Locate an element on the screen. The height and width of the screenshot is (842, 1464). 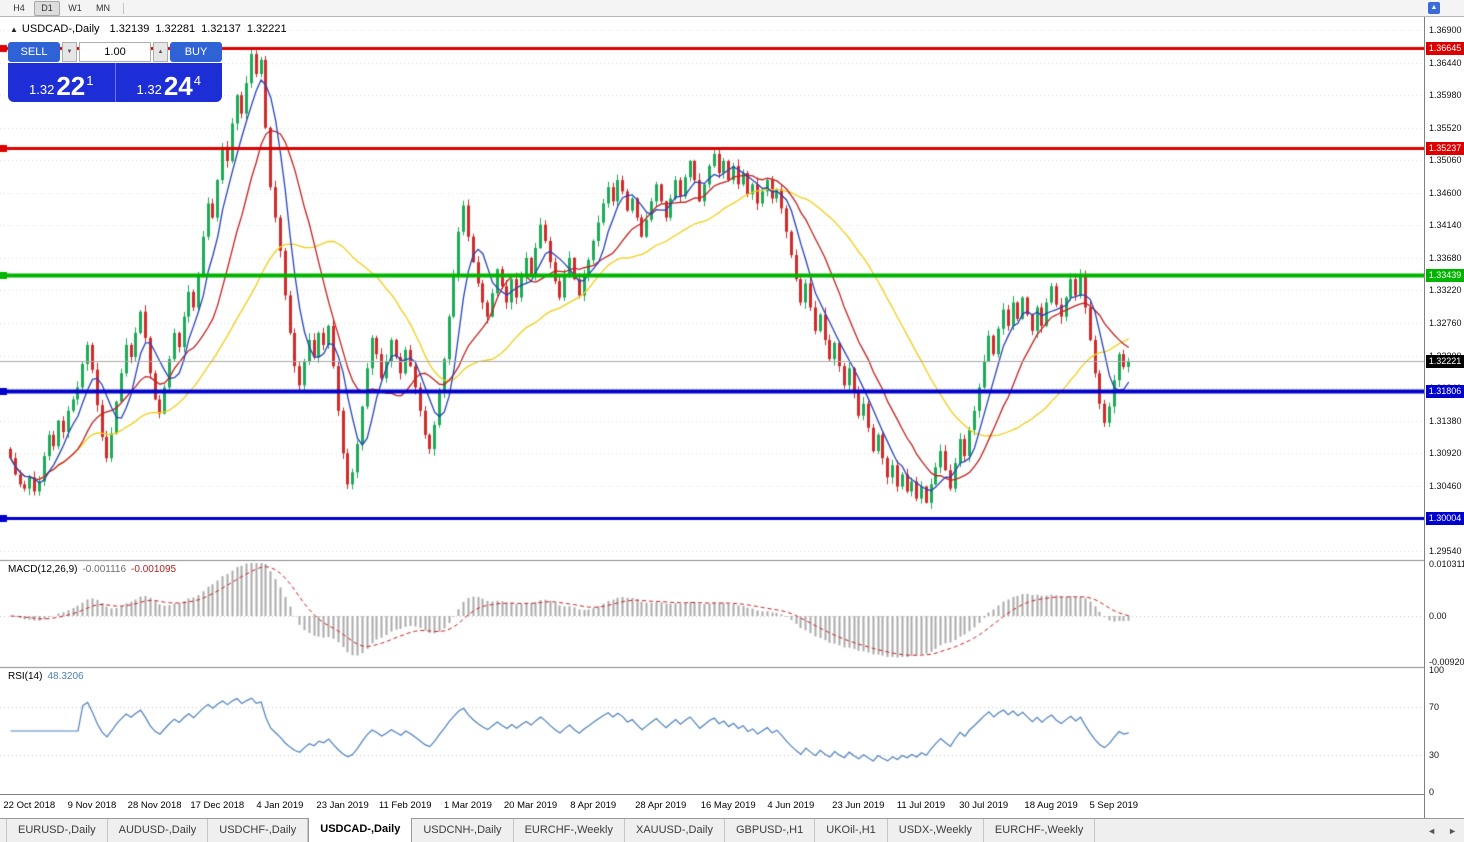
ohlc-open: 1.32139 is located at coordinates (129, 29).